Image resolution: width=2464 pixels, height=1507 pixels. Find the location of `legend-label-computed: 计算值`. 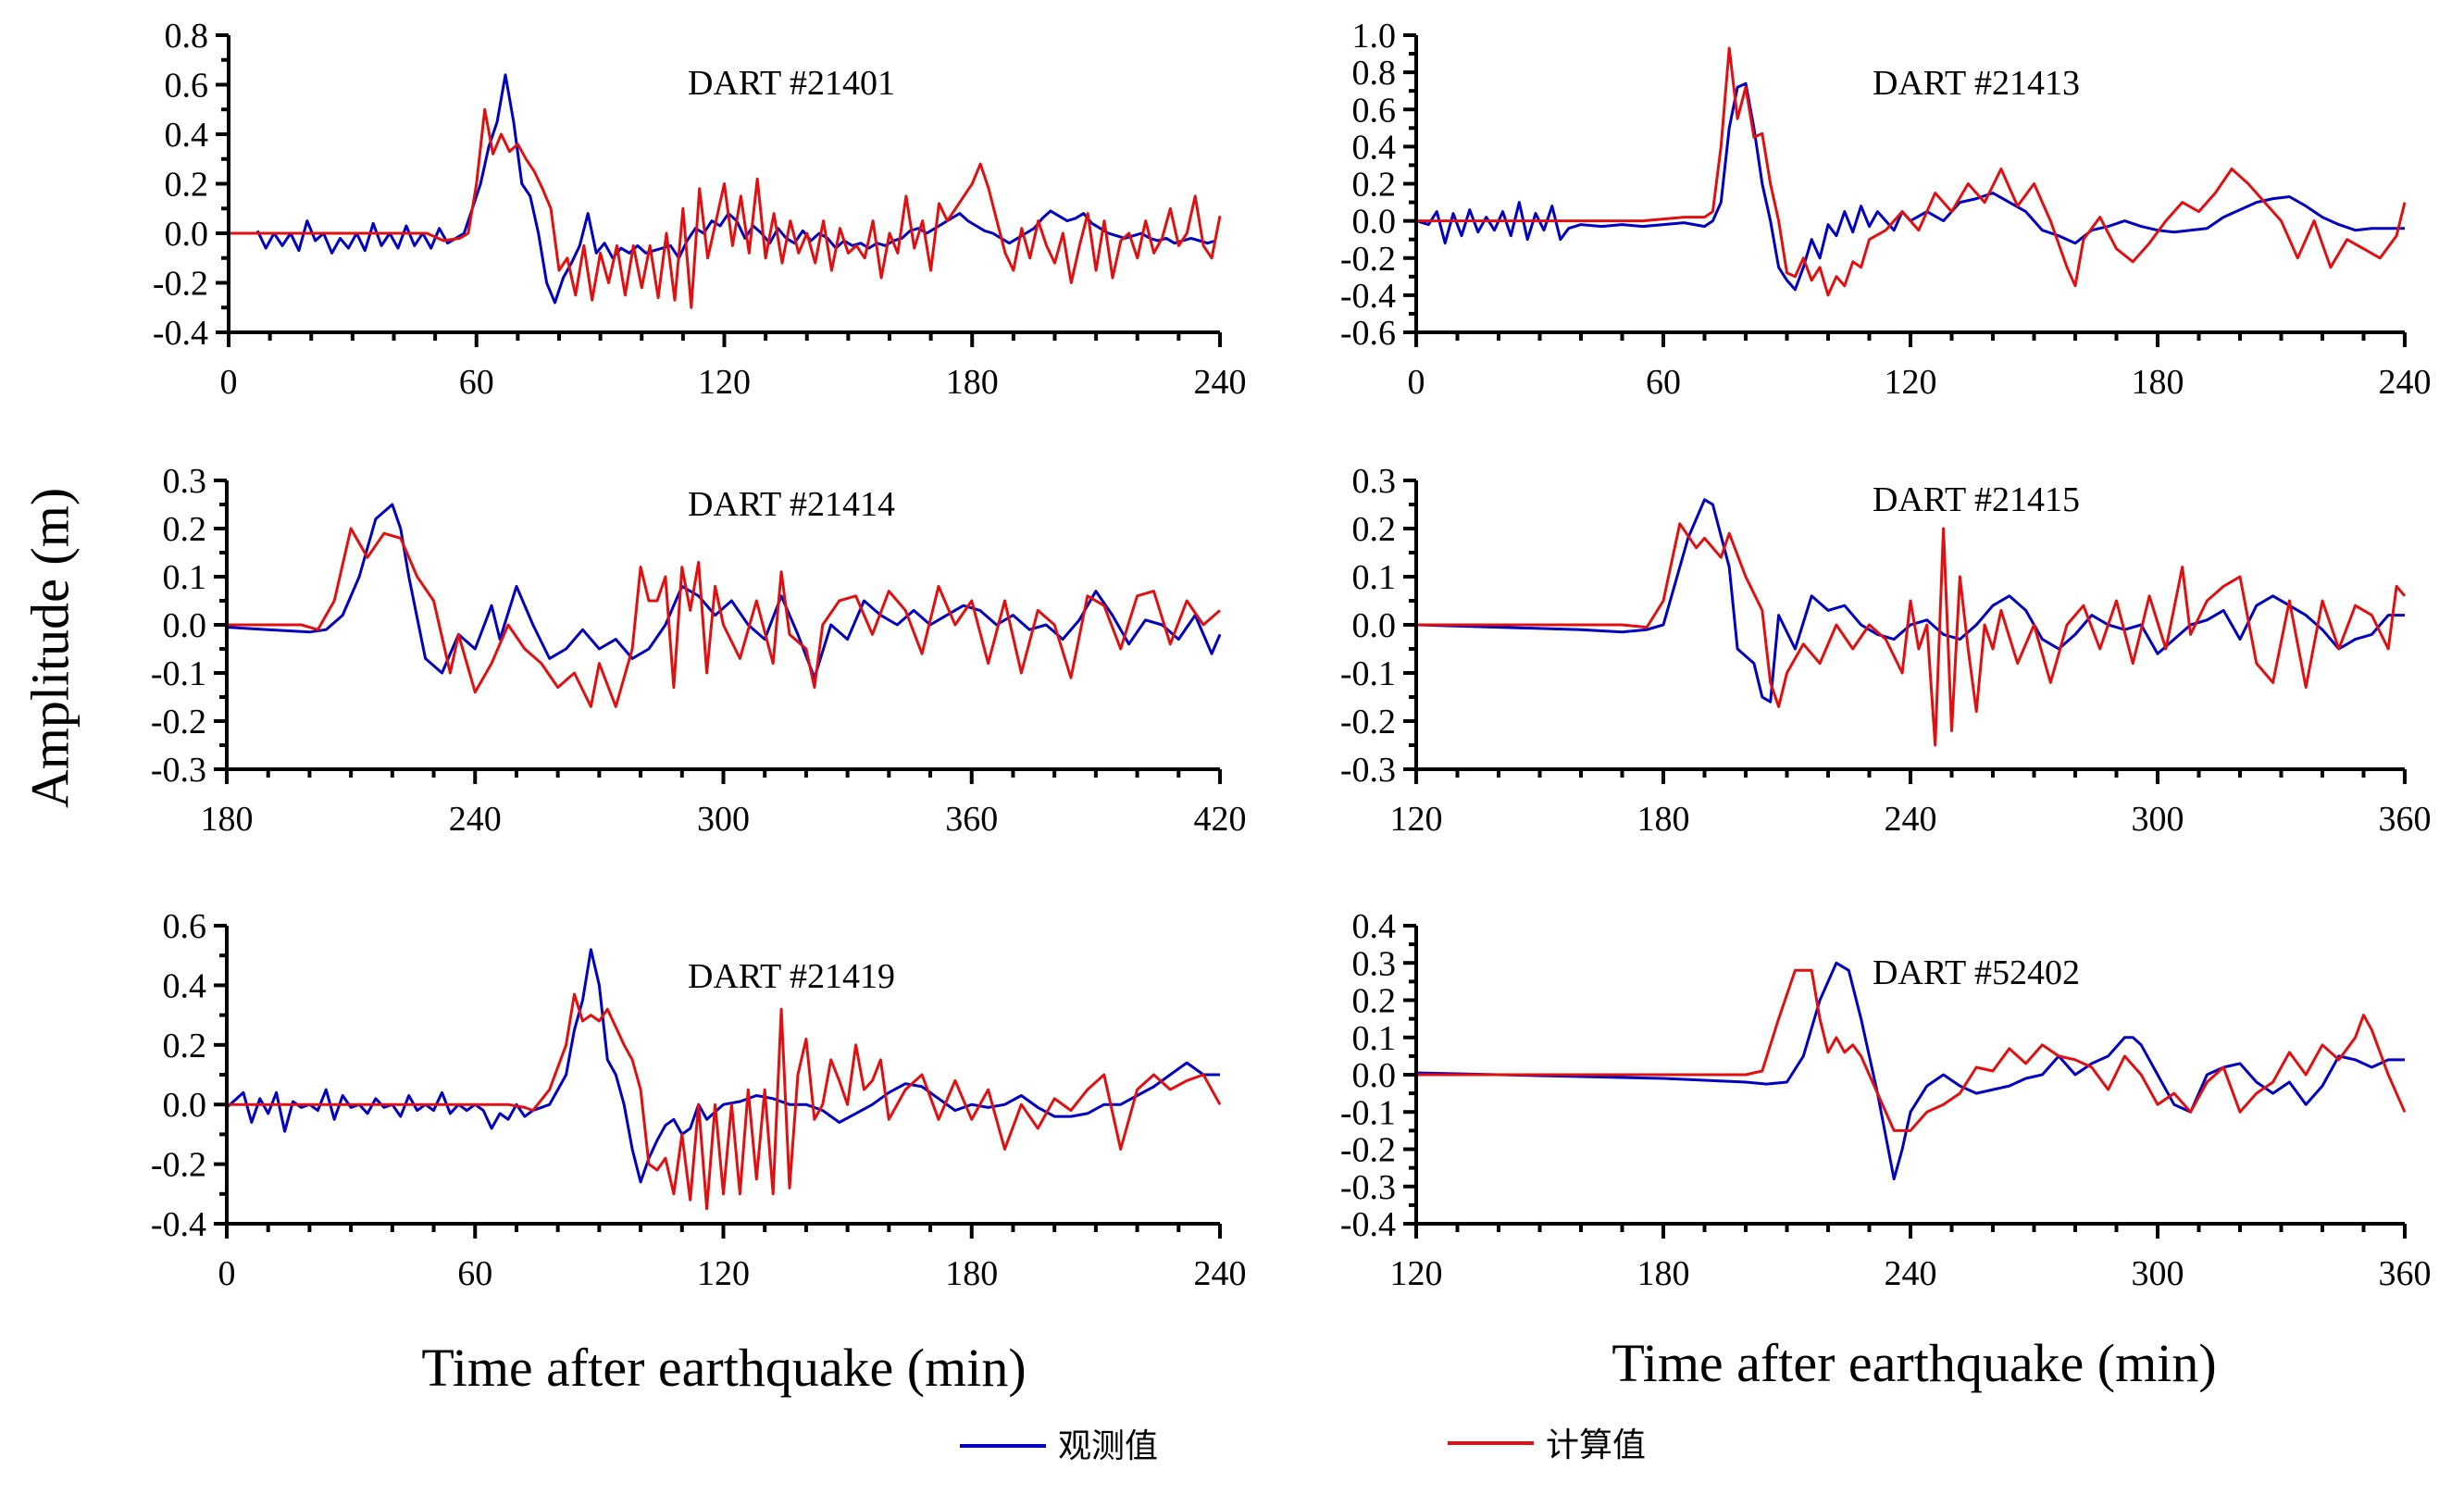

legend-label-computed: 计算值 is located at coordinates (1596, 1445).